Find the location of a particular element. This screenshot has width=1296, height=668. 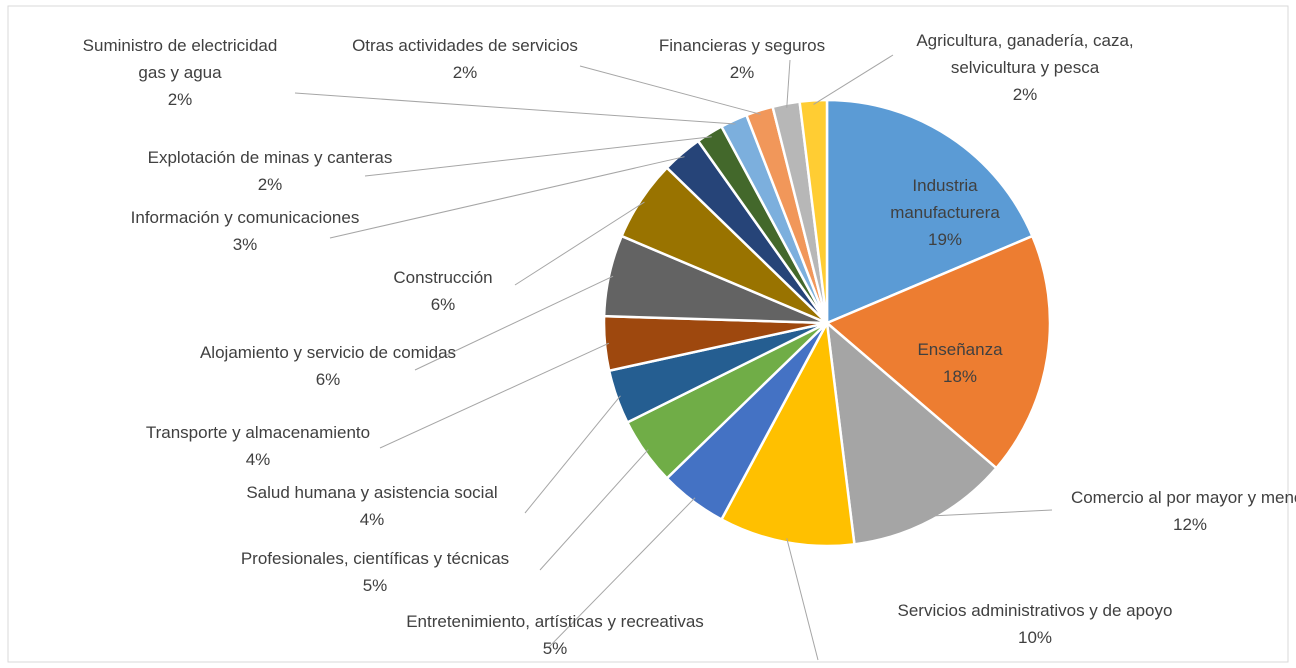

category-label: Información y comunicaciones is located at coordinates (245, 217).